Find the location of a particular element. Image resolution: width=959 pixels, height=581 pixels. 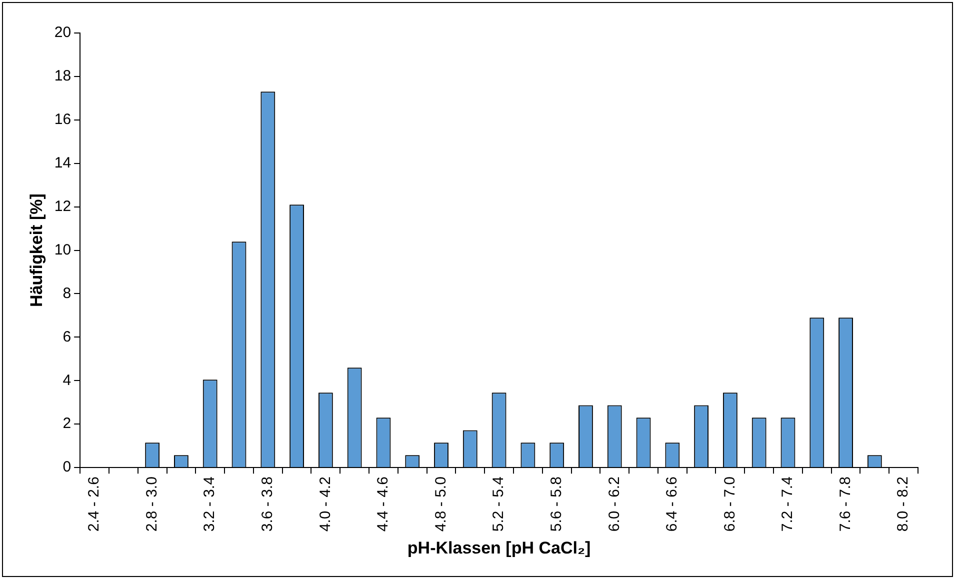

x-tick-label: 6.4 - 6.6 is located at coordinates (672, 504).